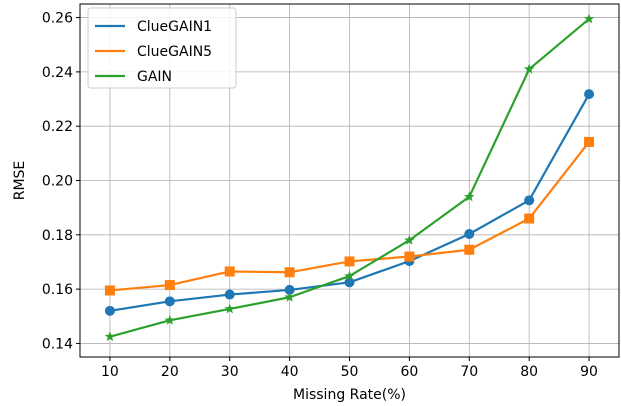  I want to click on y-tick-label: 0.18, so click(57, 236).